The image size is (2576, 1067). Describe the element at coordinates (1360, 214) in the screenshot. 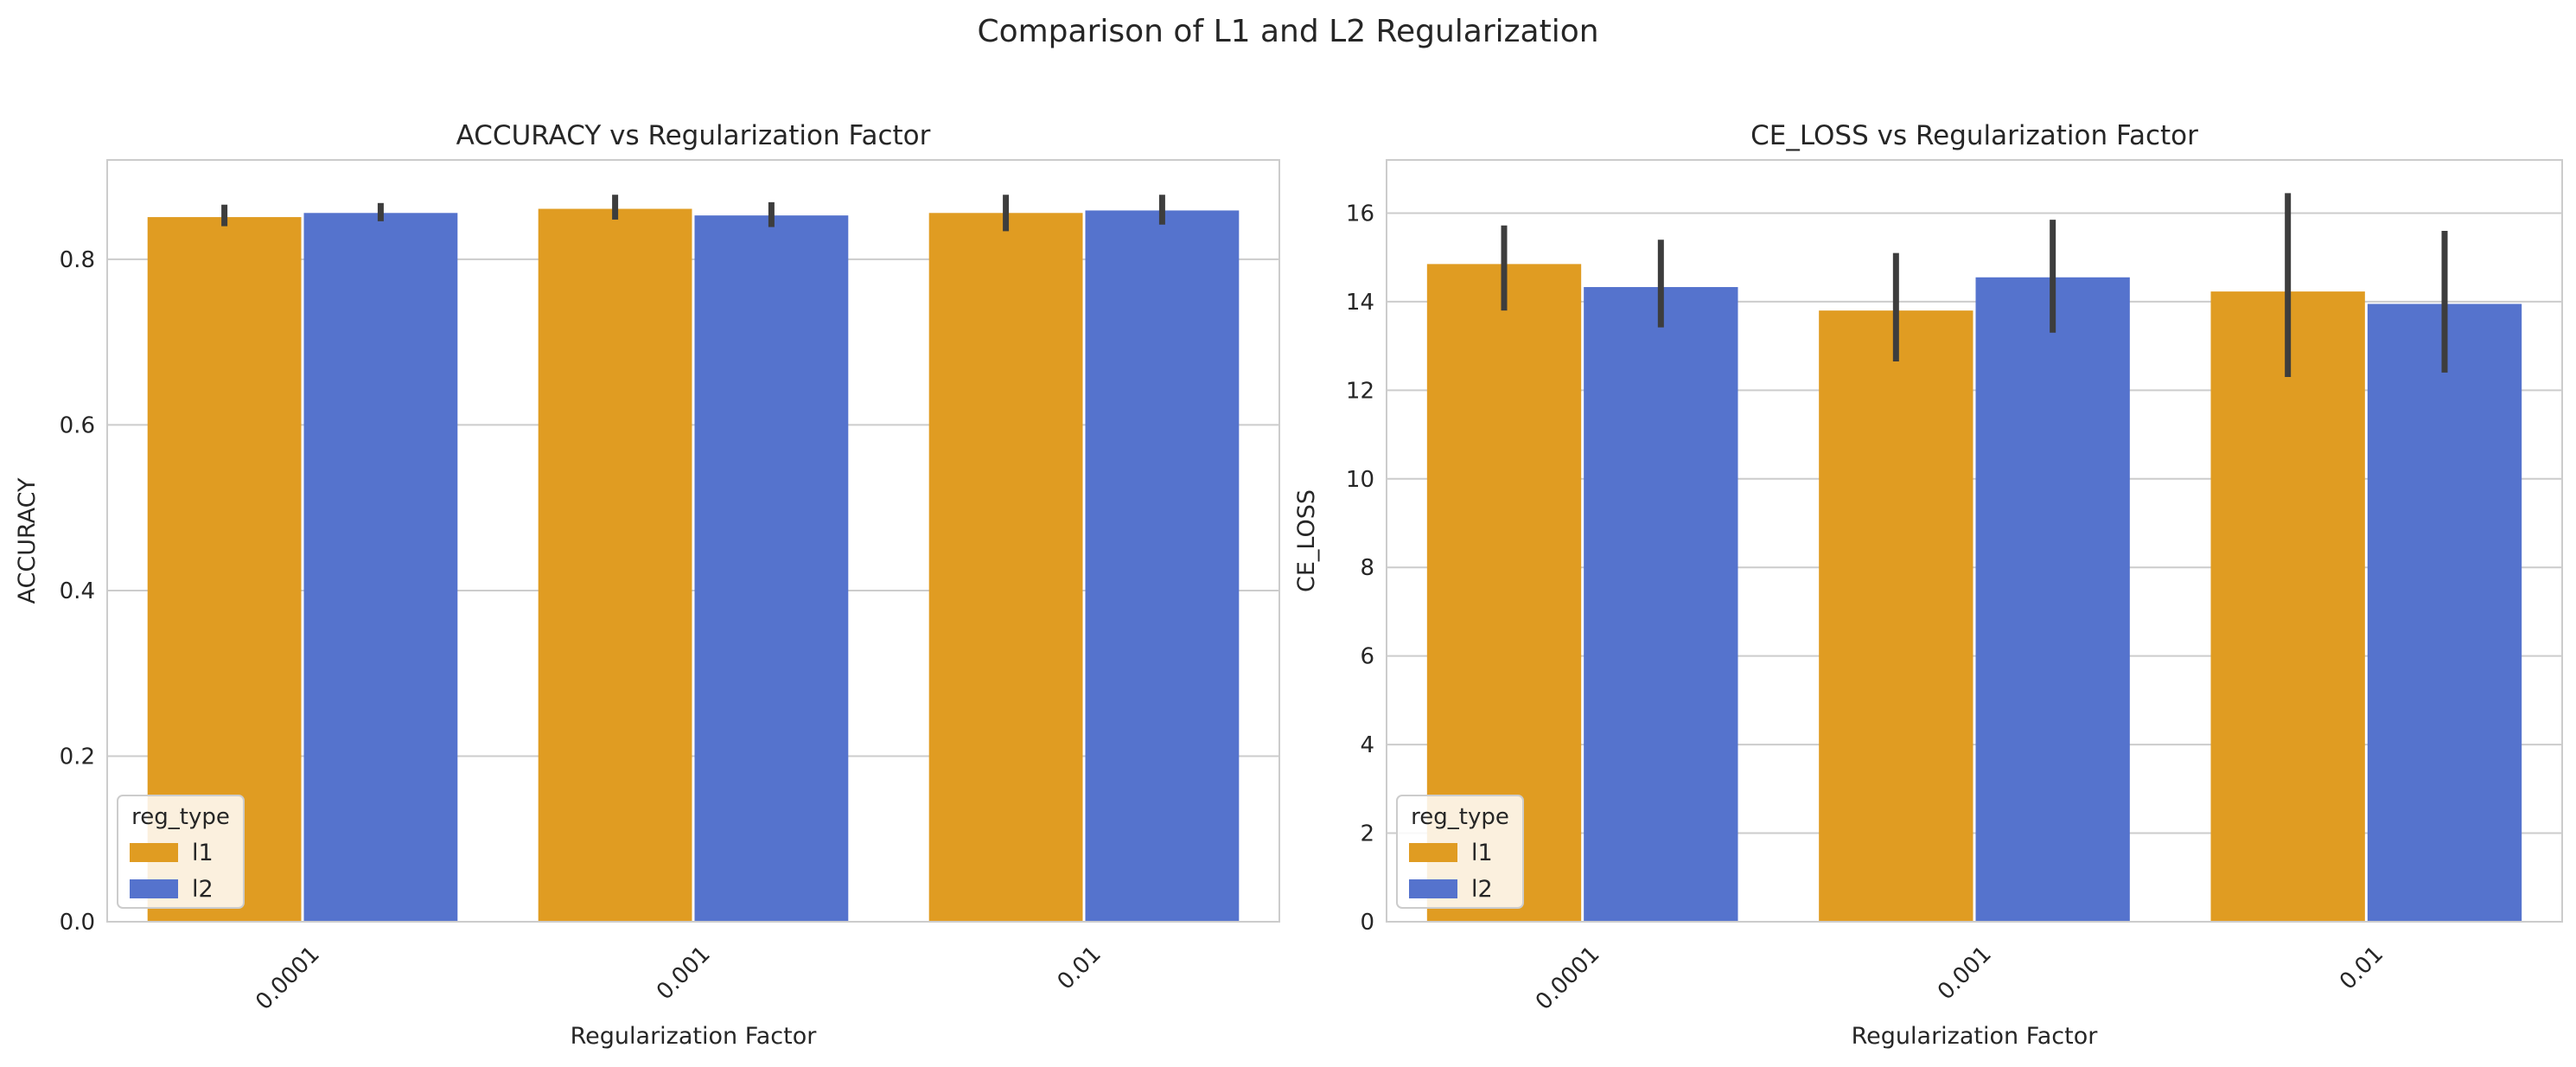

I see `chart-1-ytick-label: 16` at that location.